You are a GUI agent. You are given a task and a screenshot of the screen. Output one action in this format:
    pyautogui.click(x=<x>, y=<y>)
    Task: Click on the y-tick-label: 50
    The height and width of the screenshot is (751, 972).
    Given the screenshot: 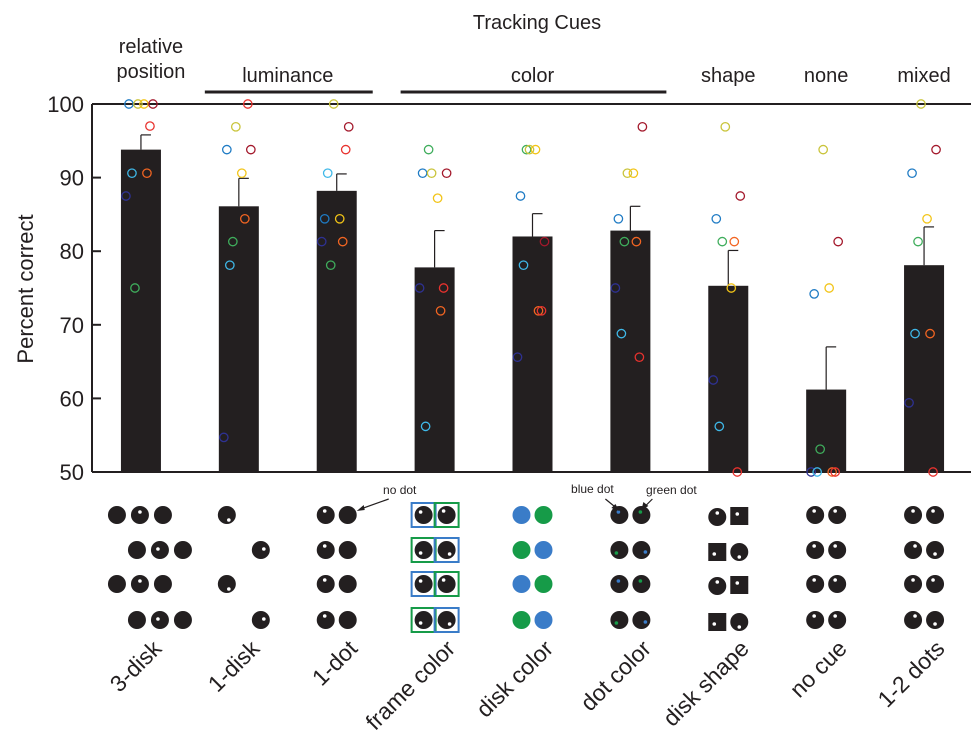 What is the action you would take?
    pyautogui.click(x=72, y=472)
    